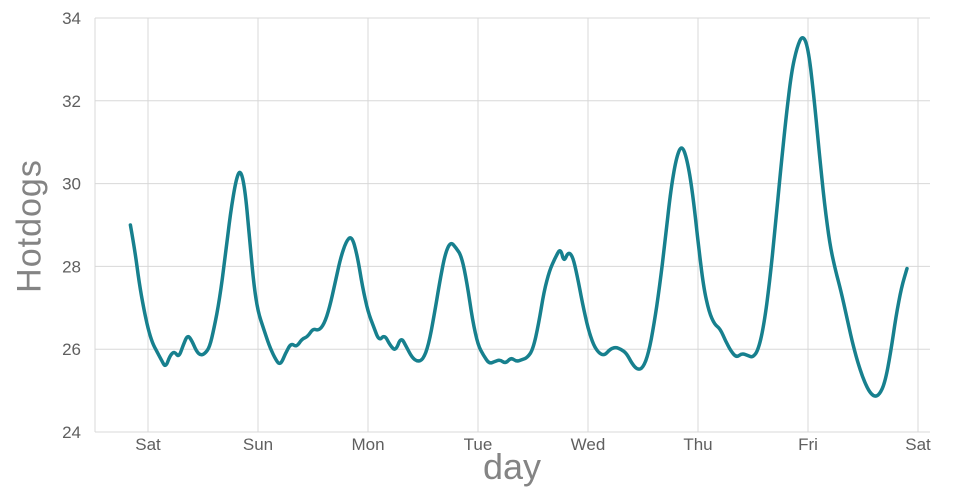 This screenshot has width=960, height=500. Describe the element at coordinates (71, 432) in the screenshot. I see `y-tick-label: 24` at that location.